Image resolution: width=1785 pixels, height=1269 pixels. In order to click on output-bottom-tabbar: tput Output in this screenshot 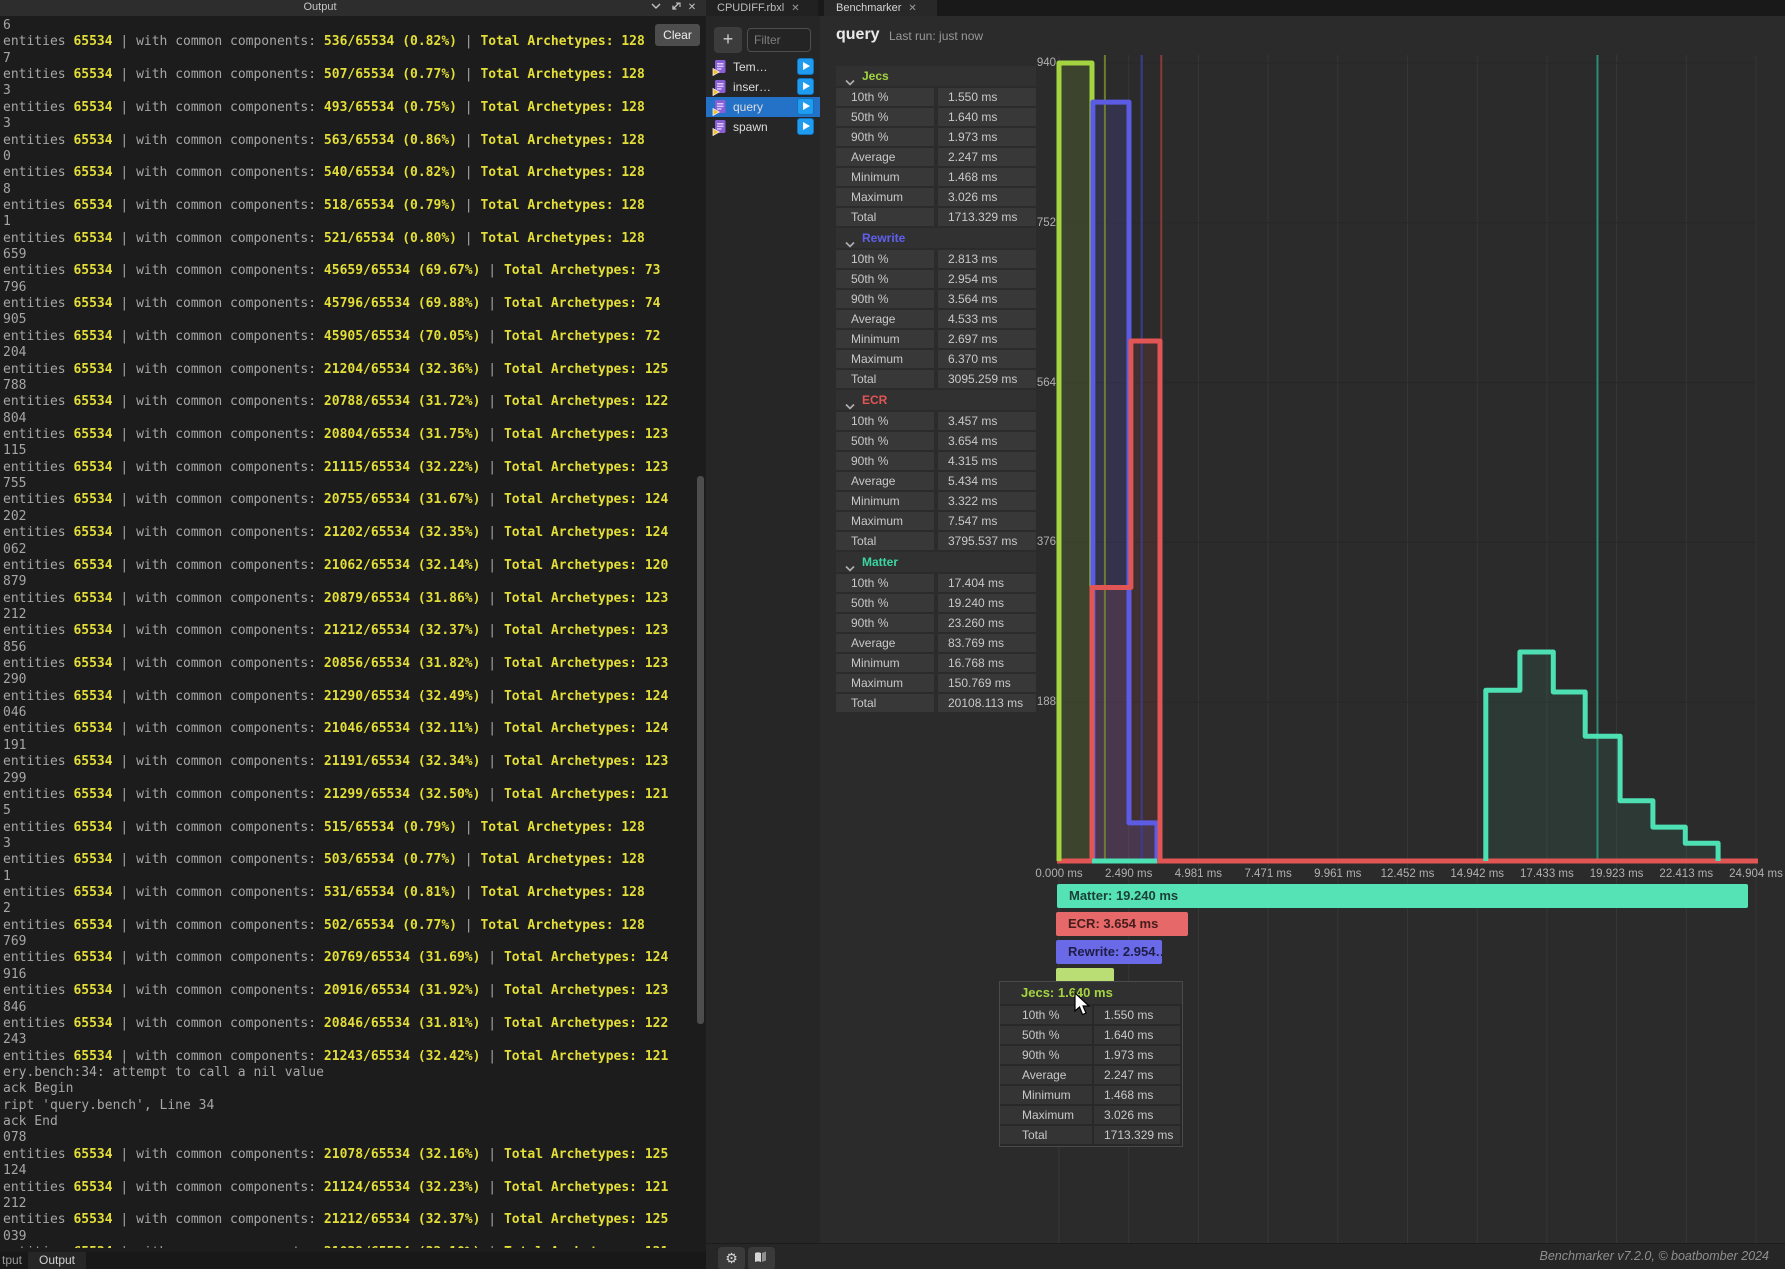, I will do `click(353, 1260)`.